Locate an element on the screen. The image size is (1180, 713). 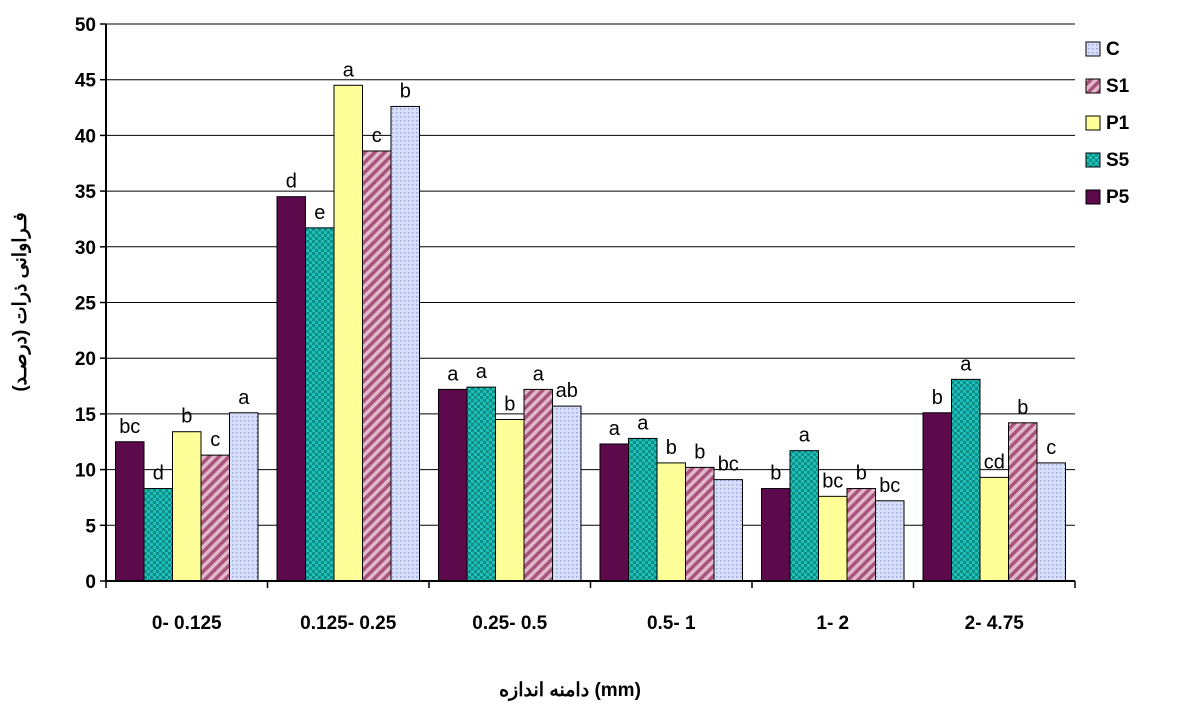
legend-swatch-s1 is located at coordinates (1093, 86).